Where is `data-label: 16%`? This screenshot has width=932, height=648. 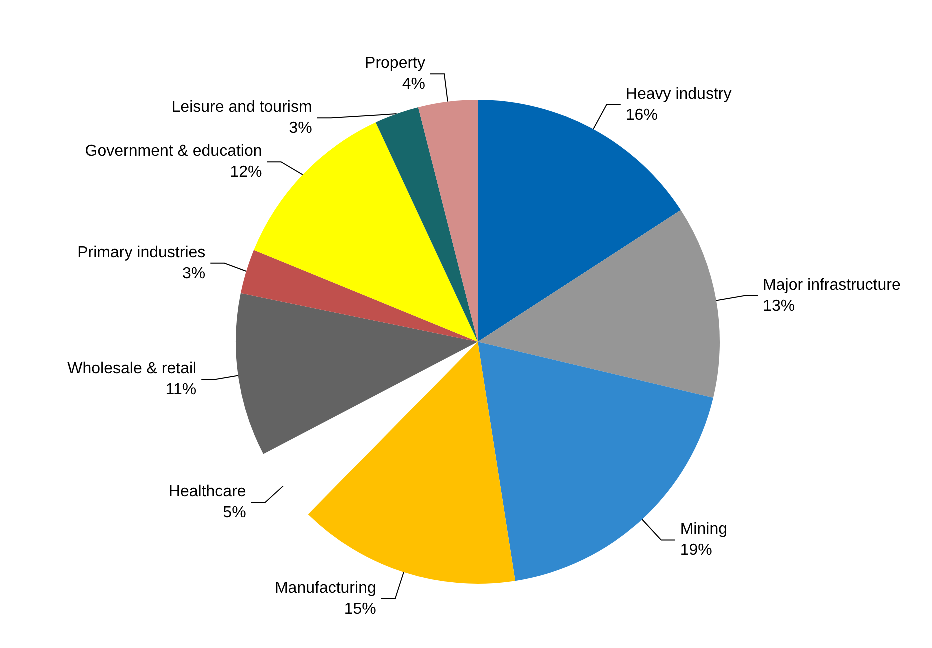 data-label: 16% is located at coordinates (642, 115).